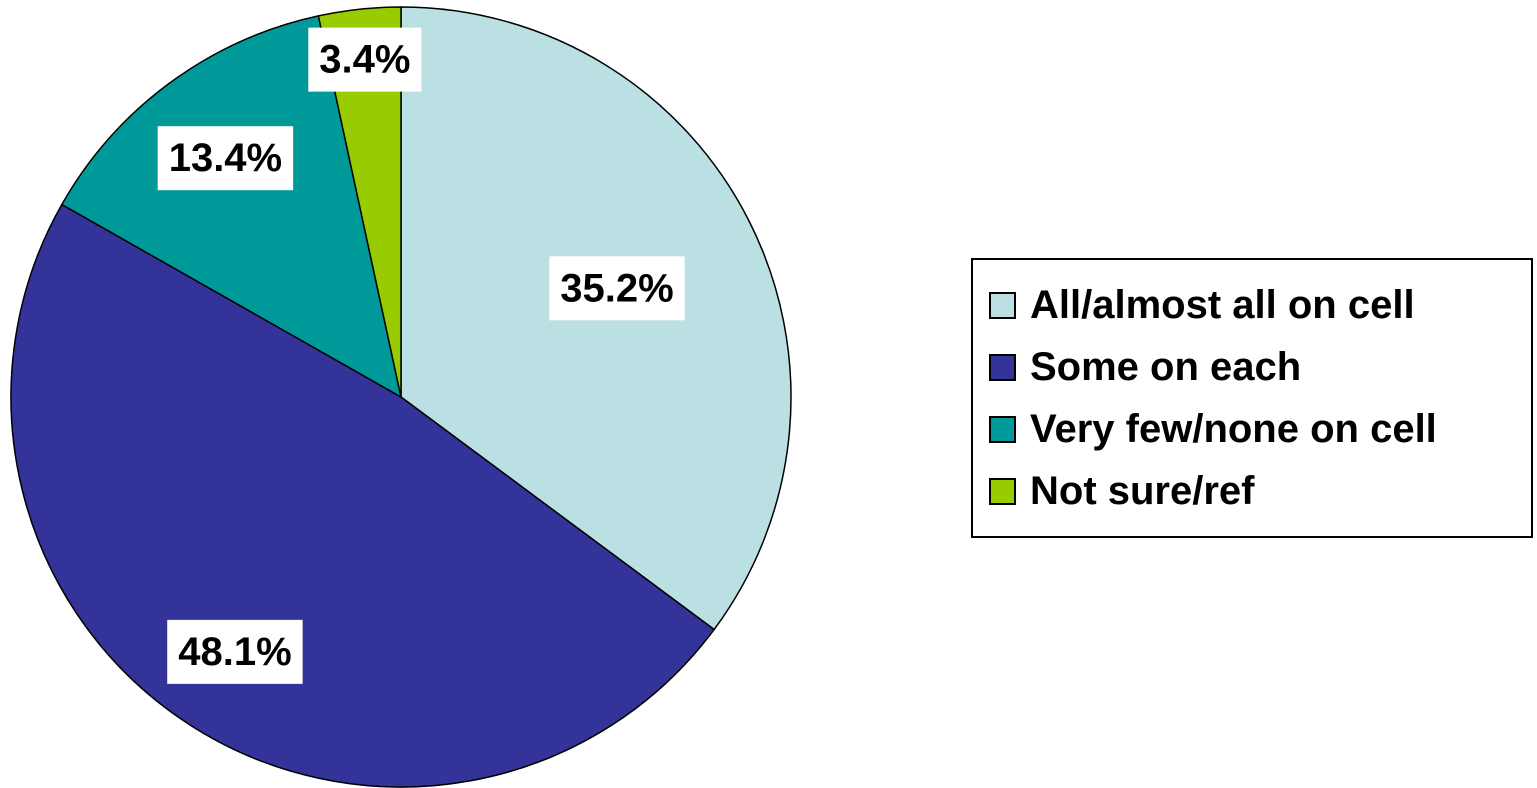 The height and width of the screenshot is (788, 1537). I want to click on pie-slice-very-few-none-on-cell, so click(231, 206).